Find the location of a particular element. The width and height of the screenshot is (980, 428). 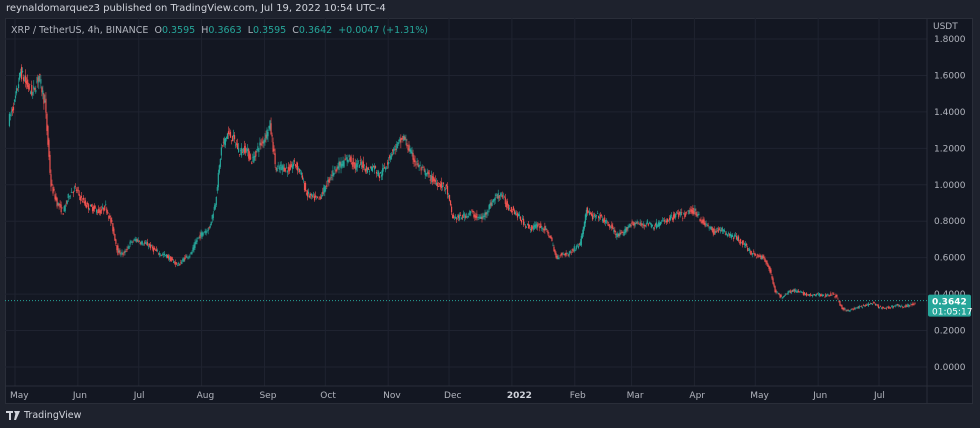

price-axis-unit: USDT is located at coordinates (945, 27).